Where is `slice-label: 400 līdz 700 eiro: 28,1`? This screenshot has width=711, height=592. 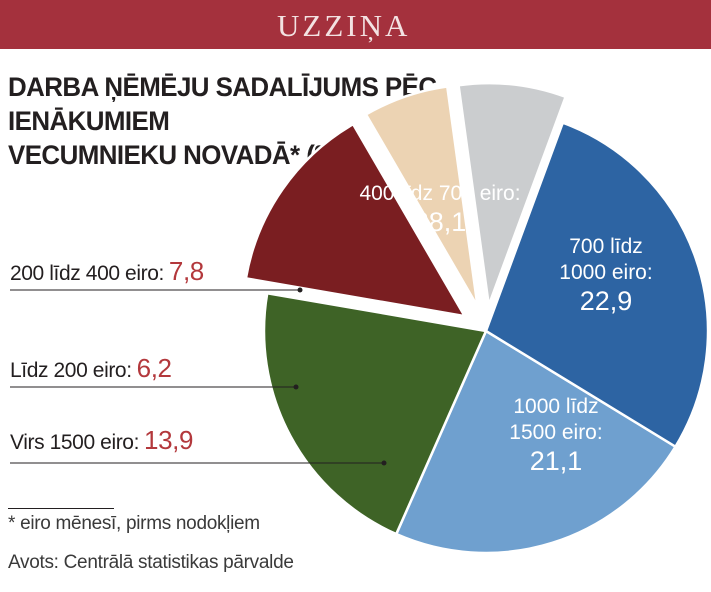
slice-label: 400 līdz 700 eiro: 28,1 is located at coordinates (439, 209).